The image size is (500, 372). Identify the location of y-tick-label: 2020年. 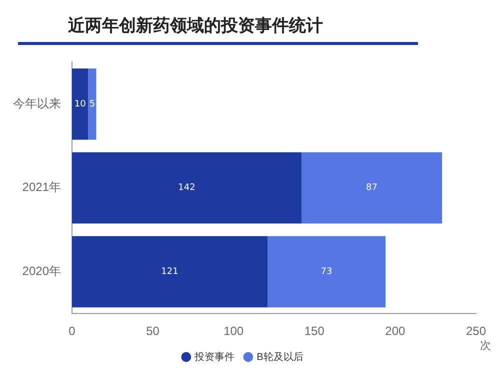
(41, 271).